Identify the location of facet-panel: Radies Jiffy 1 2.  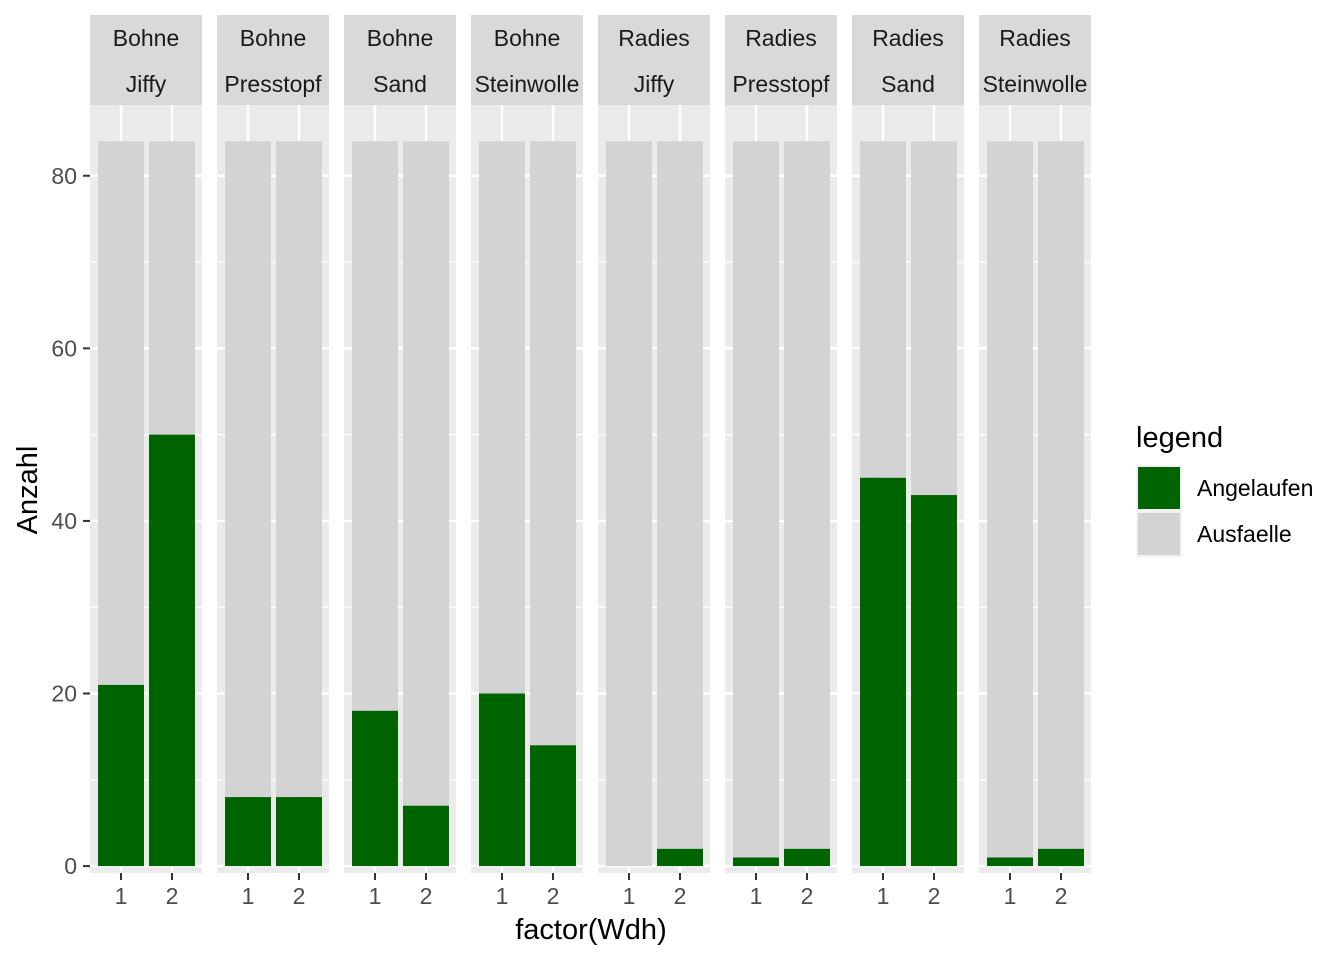
(654, 462).